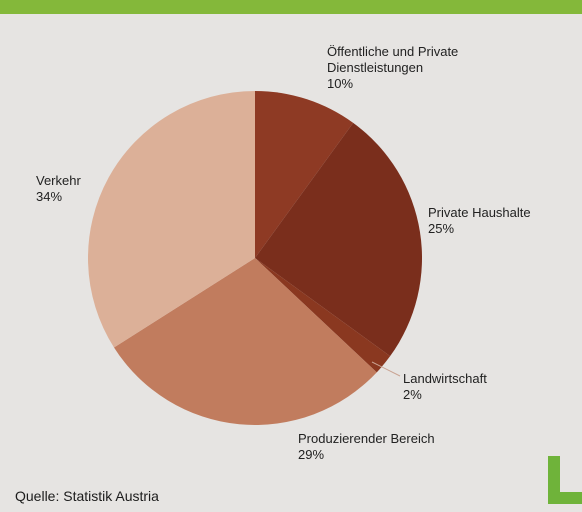  Describe the element at coordinates (87, 496) in the screenshot. I see `source-note: Quelle: Statistik Austria` at that location.